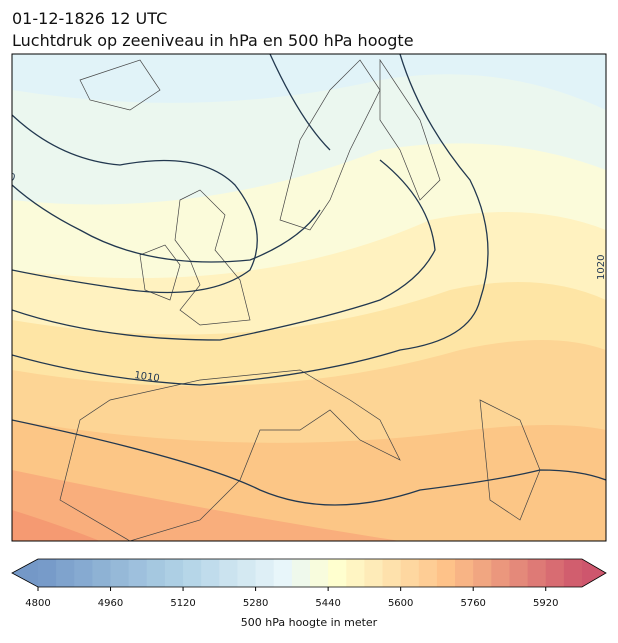 This screenshot has height=643, width=618. Describe the element at coordinates (327, 603) in the screenshot. I see `colorbar-tick-label: 5440` at that location.